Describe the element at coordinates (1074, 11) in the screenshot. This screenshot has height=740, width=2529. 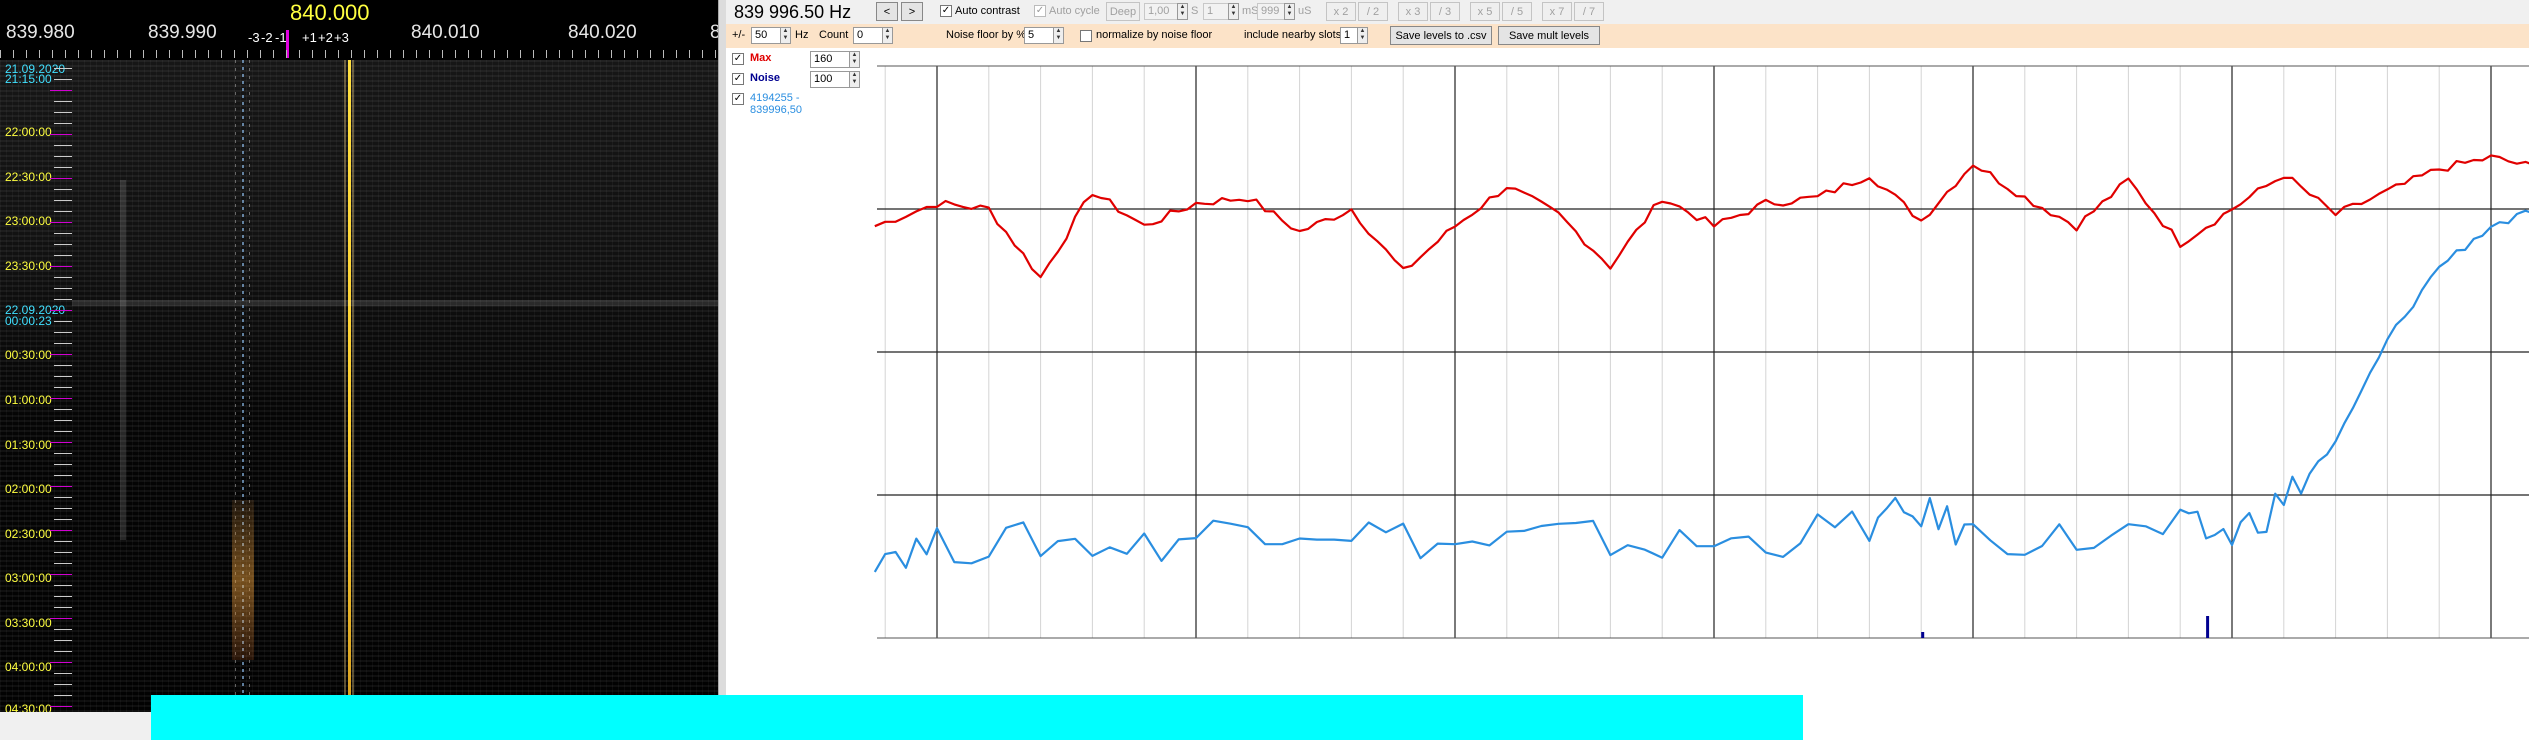
I see `auto-cycle-label: Auto cycle` at that location.